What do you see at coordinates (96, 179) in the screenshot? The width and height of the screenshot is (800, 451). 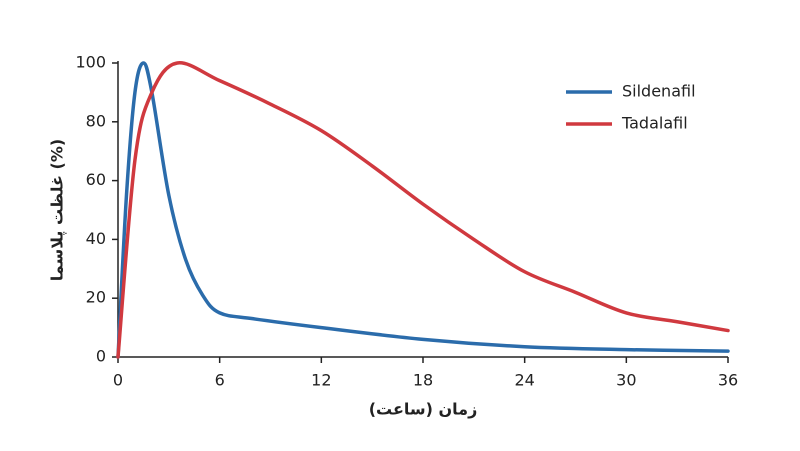 I see `y-tick-label: 60` at bounding box center [96, 179].